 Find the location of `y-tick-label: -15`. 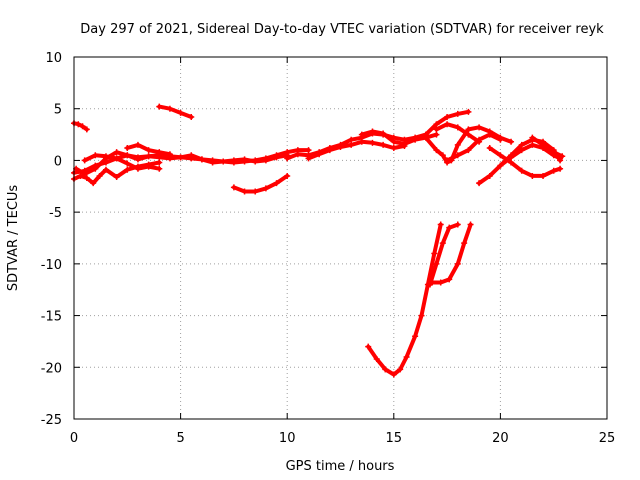

y-tick-label: -15 is located at coordinates (51, 317).